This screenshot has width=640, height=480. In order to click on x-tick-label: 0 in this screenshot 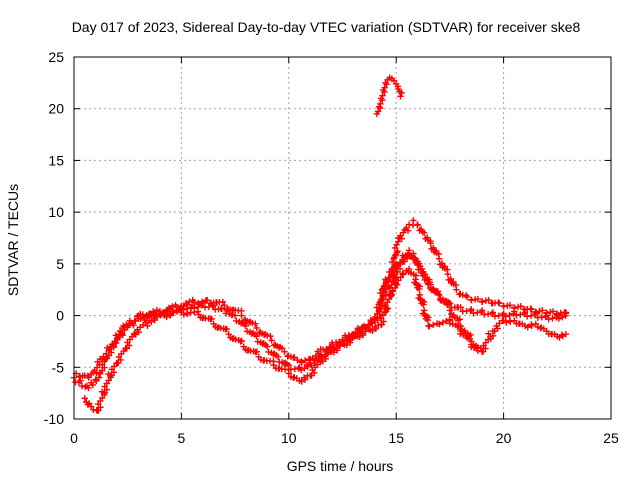, I will do `click(74, 438)`.